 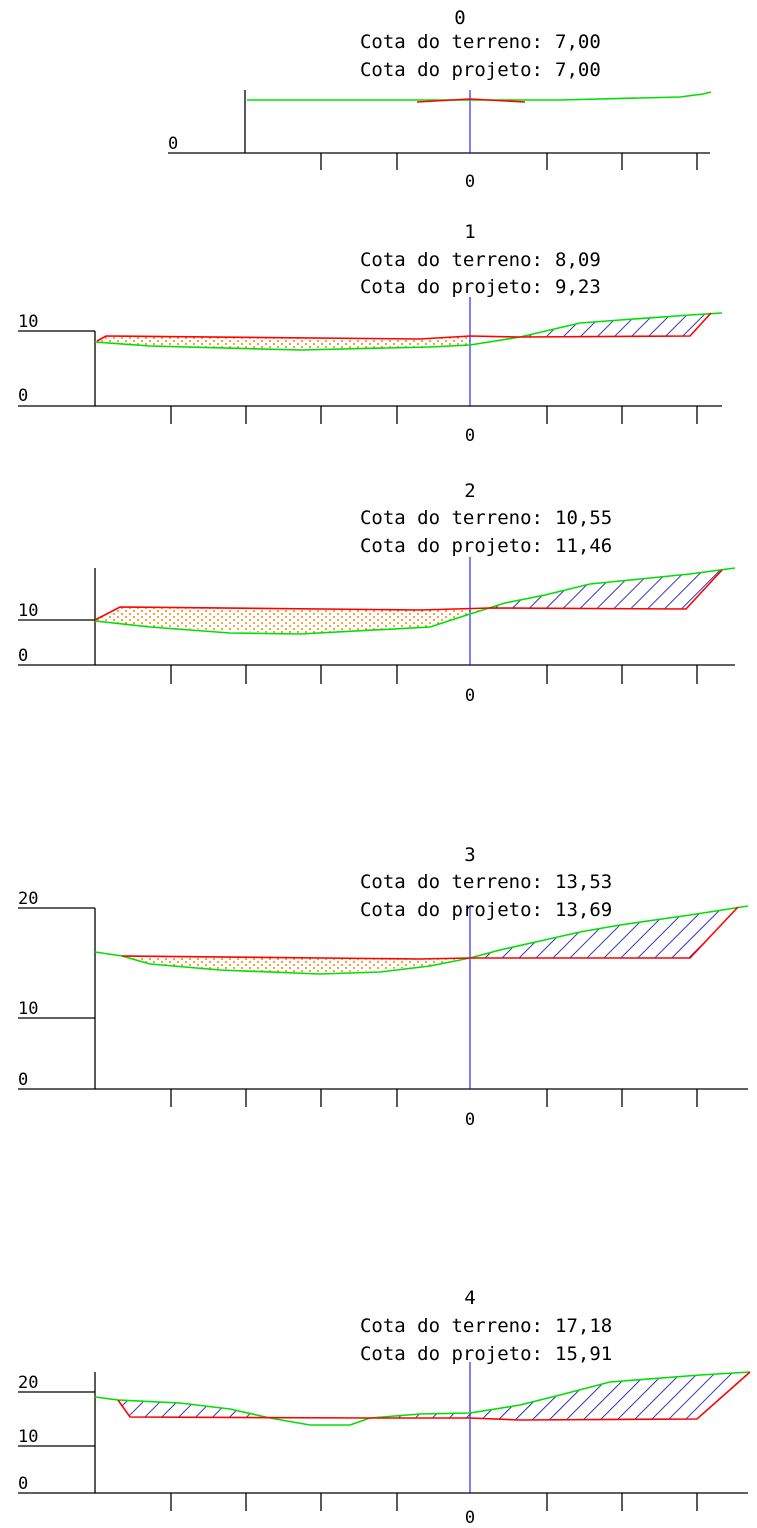 I want to click on section-number: 4, so click(x=469, y=1298).